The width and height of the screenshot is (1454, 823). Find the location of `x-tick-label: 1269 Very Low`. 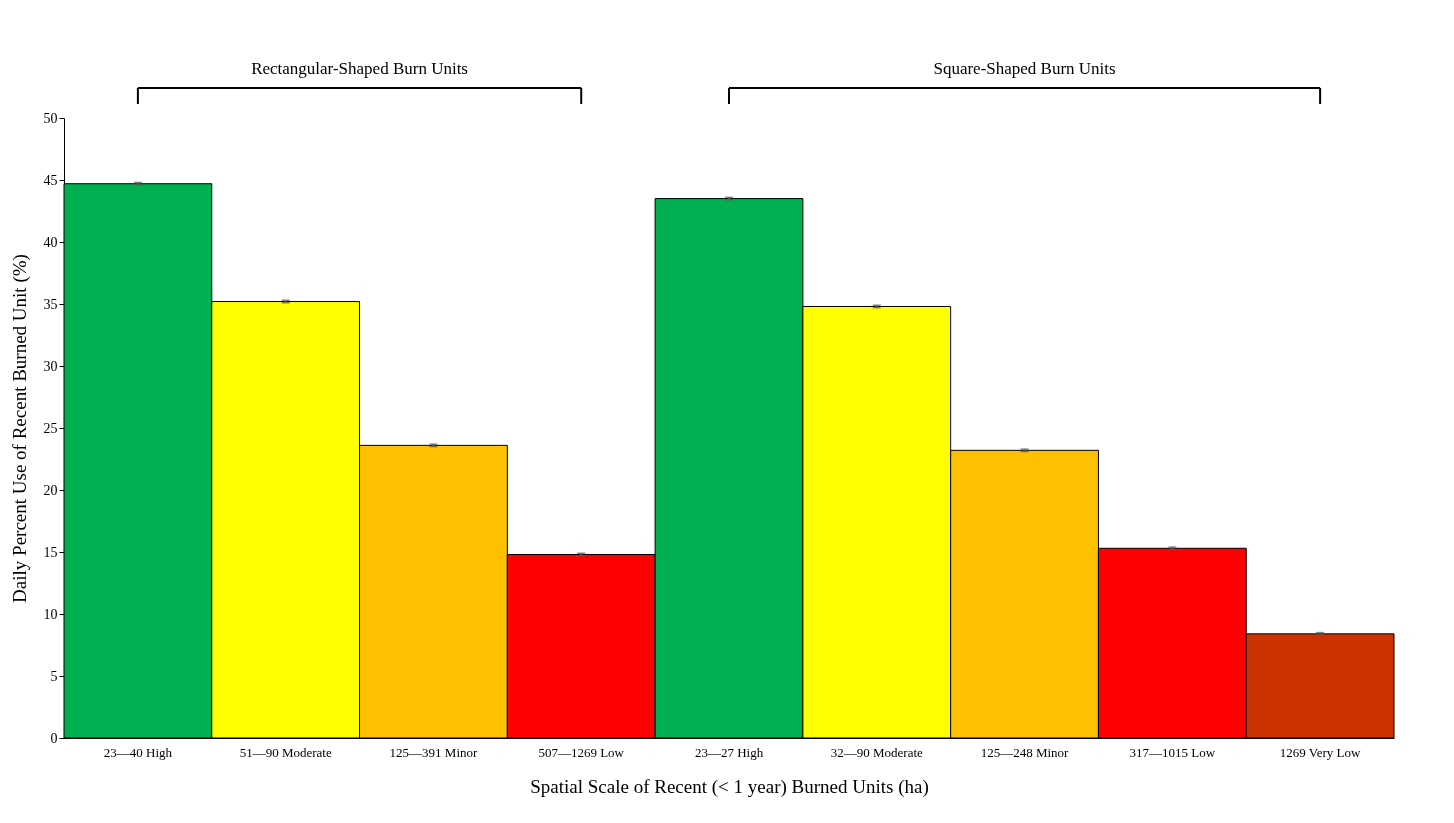

x-tick-label: 1269 Very Low is located at coordinates (1320, 752).